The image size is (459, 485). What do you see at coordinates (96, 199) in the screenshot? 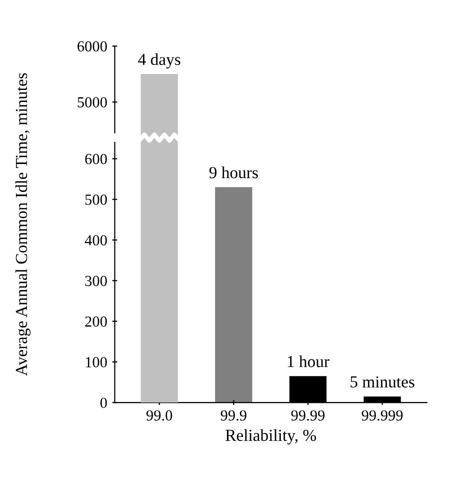
I see `y-tick-label: 500` at bounding box center [96, 199].